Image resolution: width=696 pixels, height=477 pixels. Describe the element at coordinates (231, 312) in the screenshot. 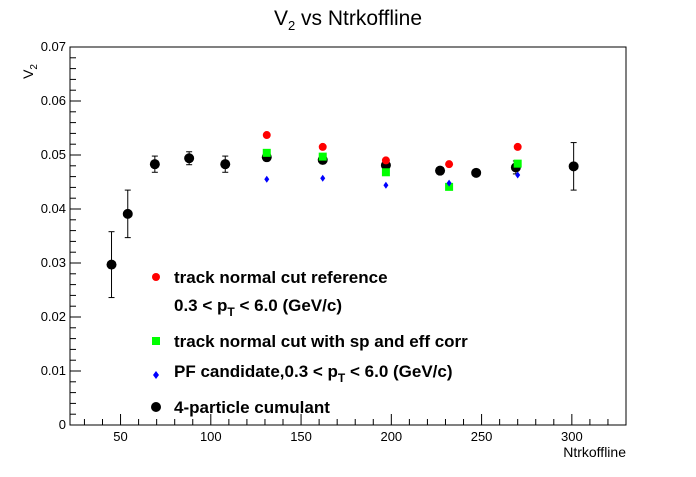

I see `legend-label-reference-range-sub: T` at that location.